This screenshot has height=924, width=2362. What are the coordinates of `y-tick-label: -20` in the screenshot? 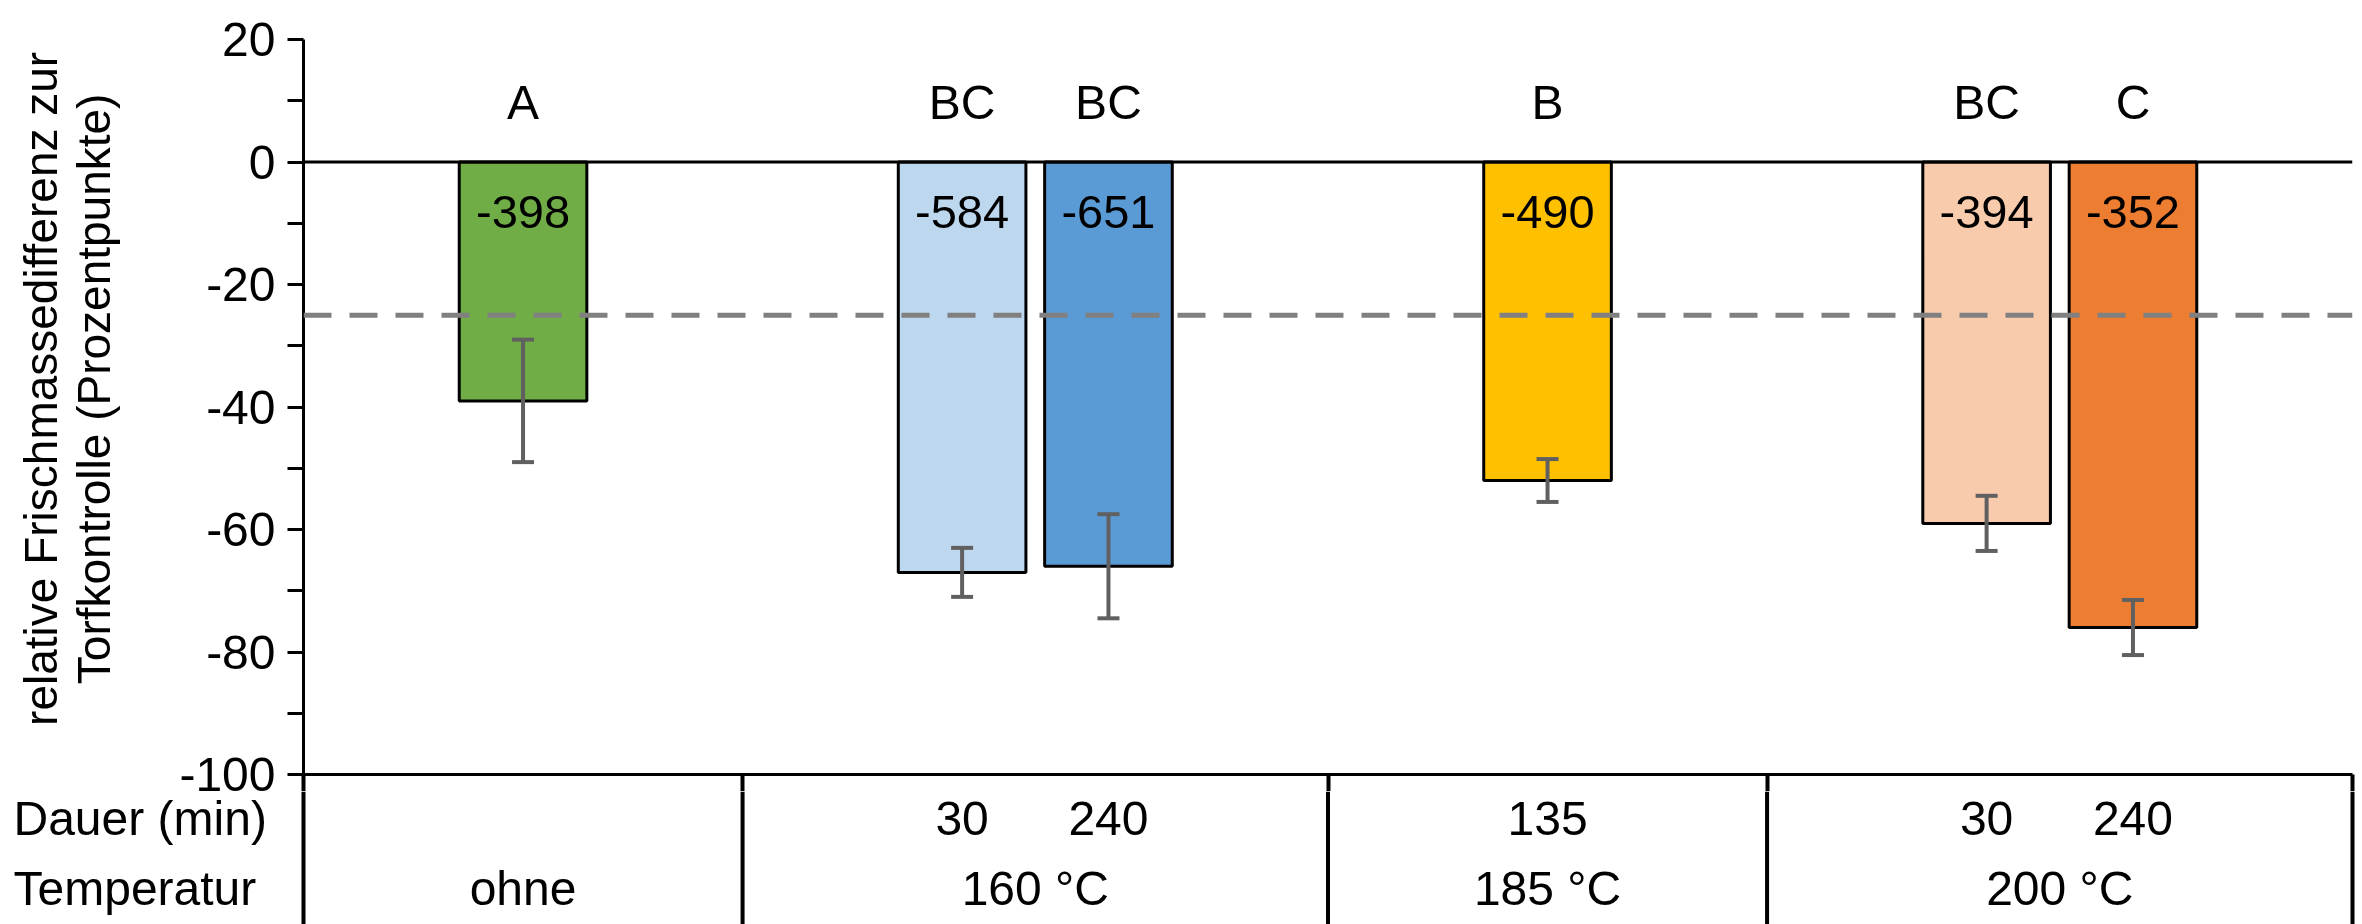 It's located at (241, 284).